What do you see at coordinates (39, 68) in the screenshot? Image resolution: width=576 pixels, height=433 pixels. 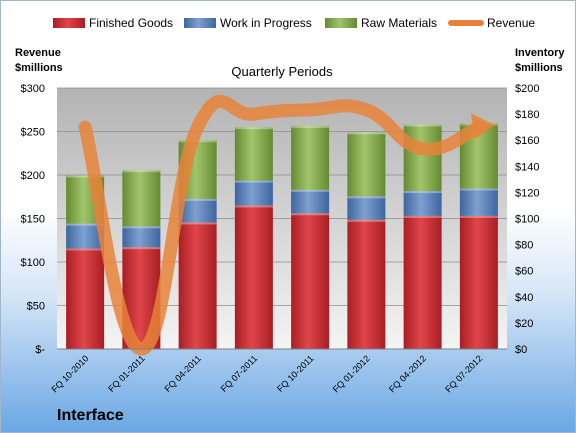 I see `left-axis-label-line2: $millions` at bounding box center [39, 68].